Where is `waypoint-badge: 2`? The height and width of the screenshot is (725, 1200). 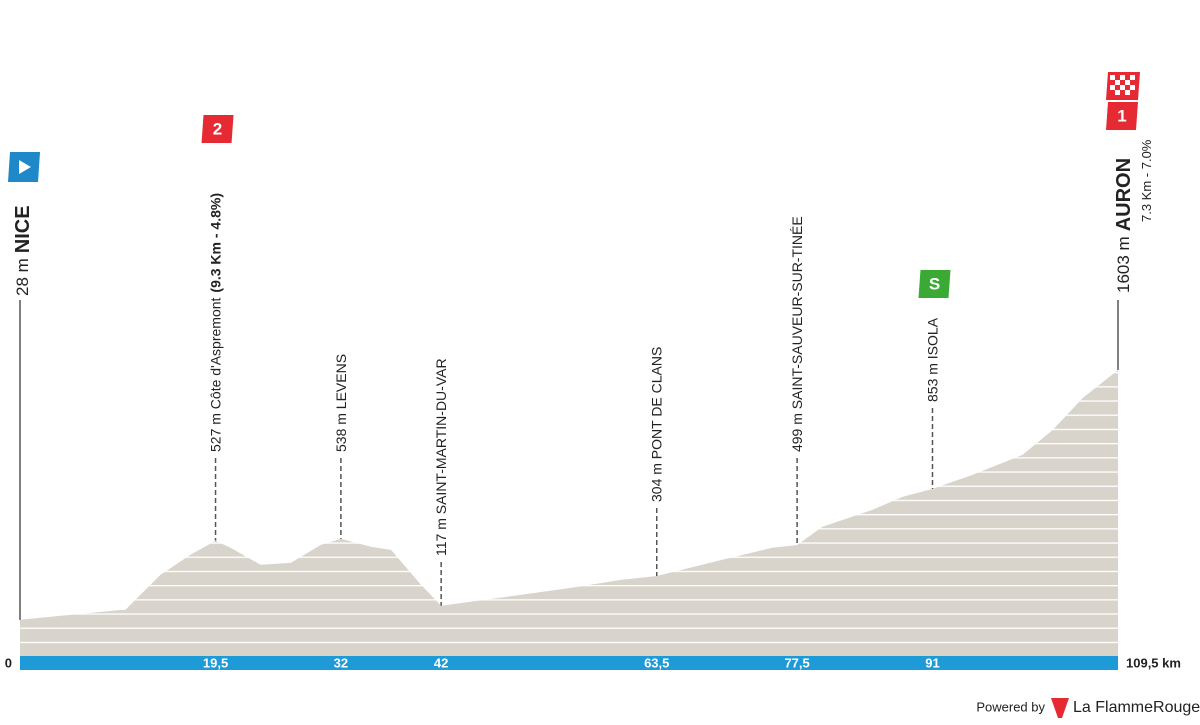
waypoint-badge: 2 is located at coordinates (217, 128).